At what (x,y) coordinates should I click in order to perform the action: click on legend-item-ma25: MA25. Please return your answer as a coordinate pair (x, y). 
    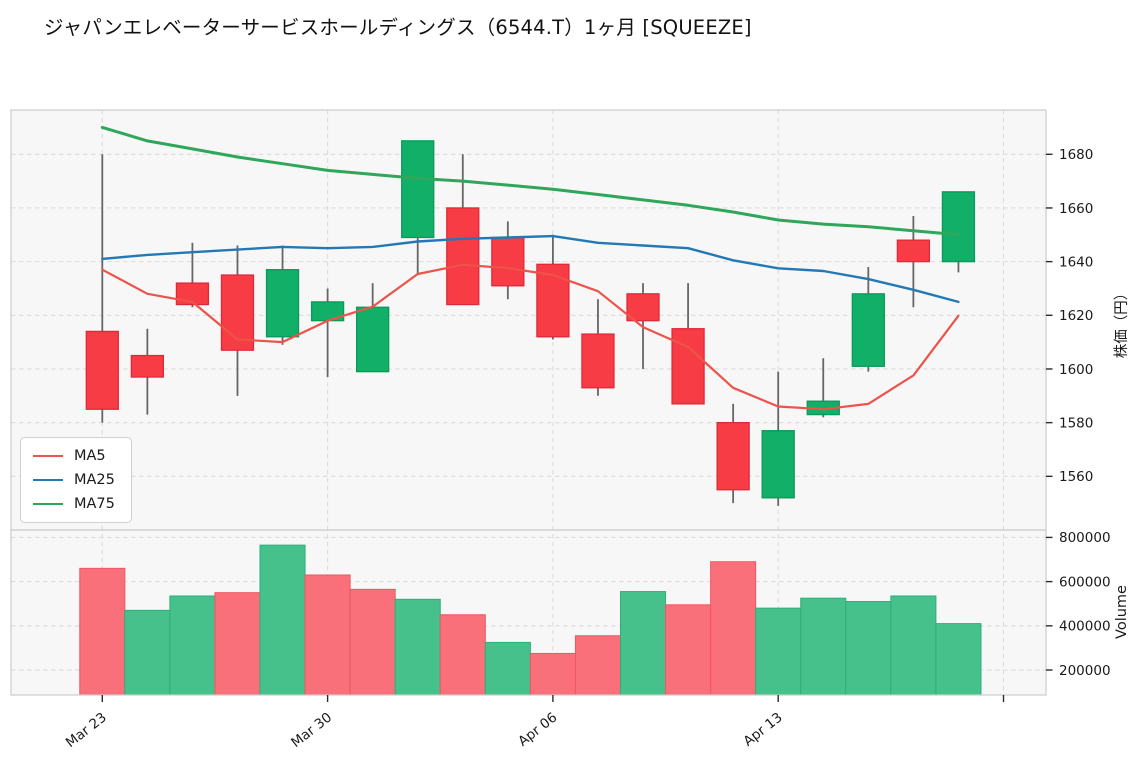
    Looking at the image, I should click on (74, 480).